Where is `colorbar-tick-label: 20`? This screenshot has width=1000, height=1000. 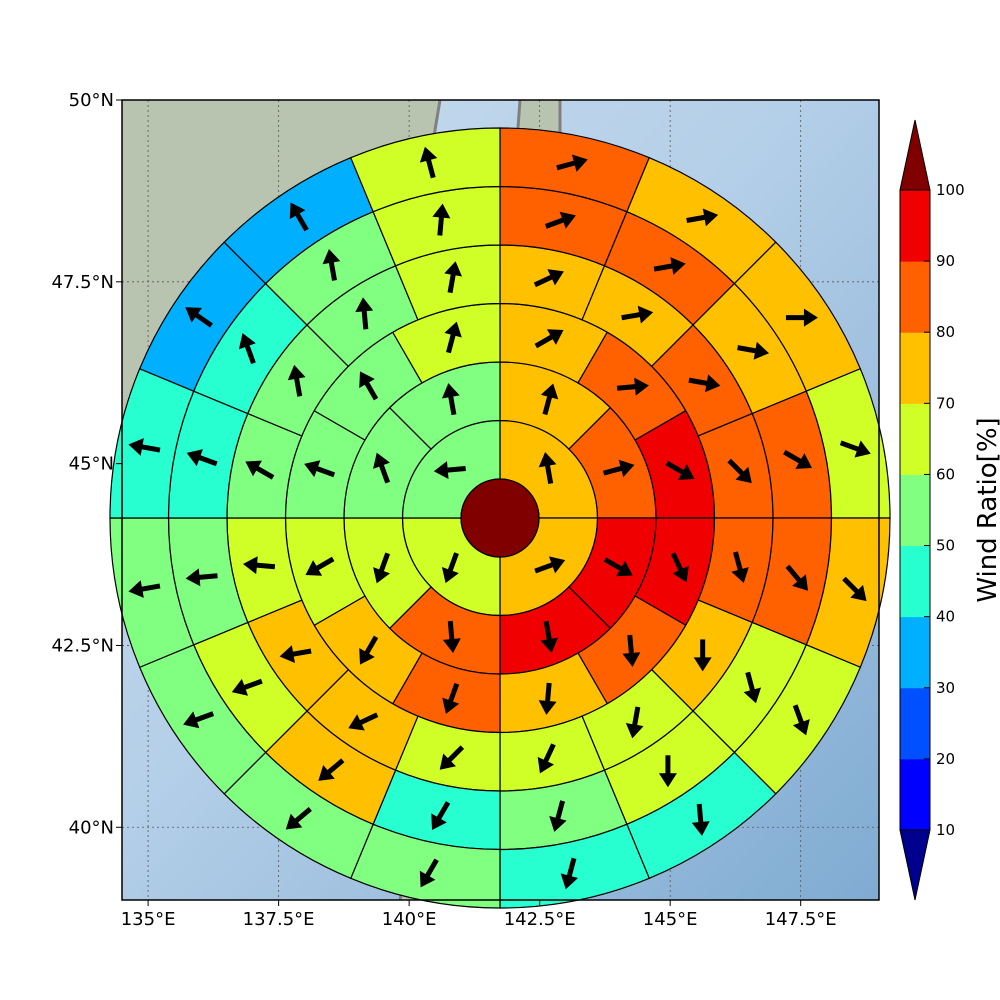 colorbar-tick-label: 20 is located at coordinates (945, 759).